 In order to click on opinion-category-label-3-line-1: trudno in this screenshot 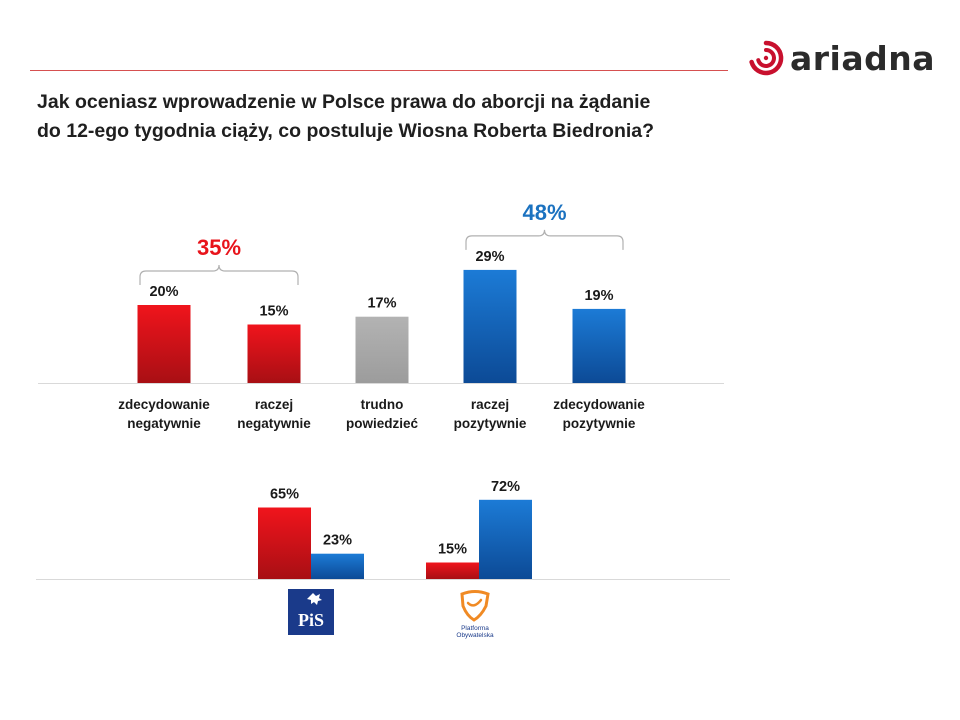, I will do `click(382, 404)`.